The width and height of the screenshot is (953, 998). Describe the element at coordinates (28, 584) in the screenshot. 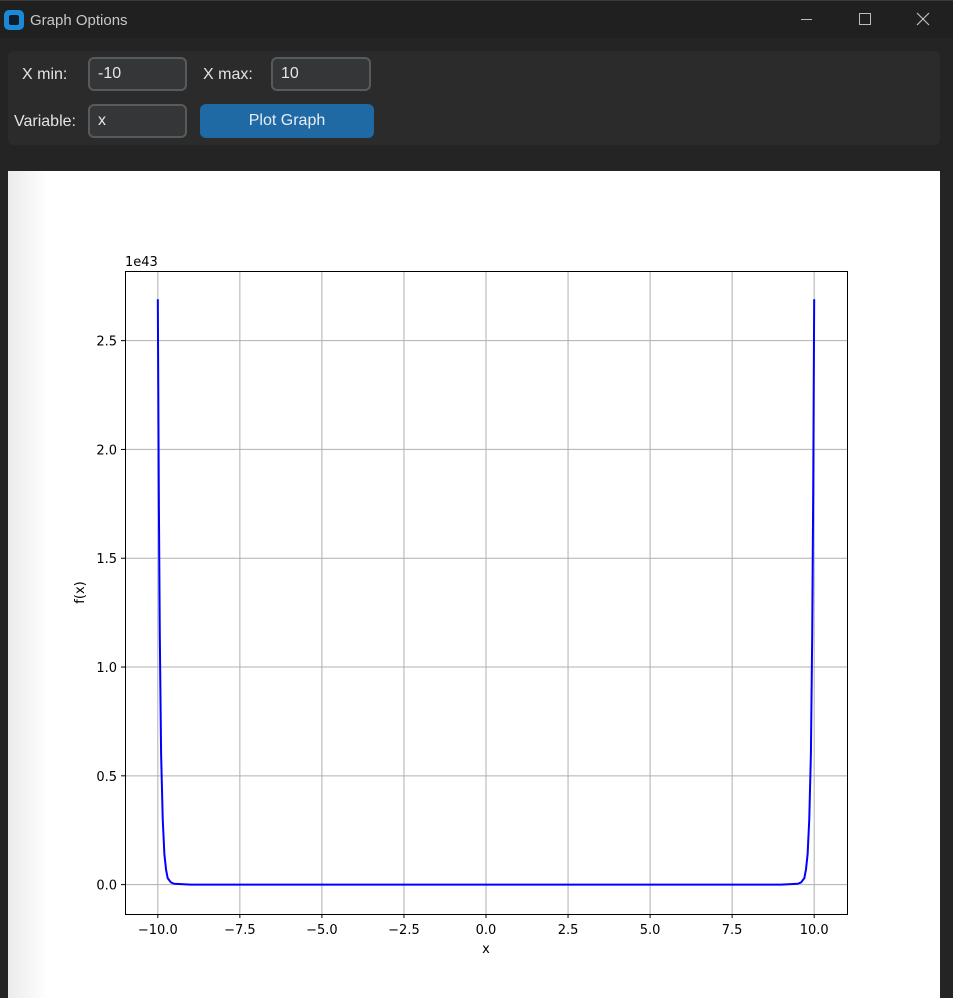

I see `canvas-edge-shadow` at that location.